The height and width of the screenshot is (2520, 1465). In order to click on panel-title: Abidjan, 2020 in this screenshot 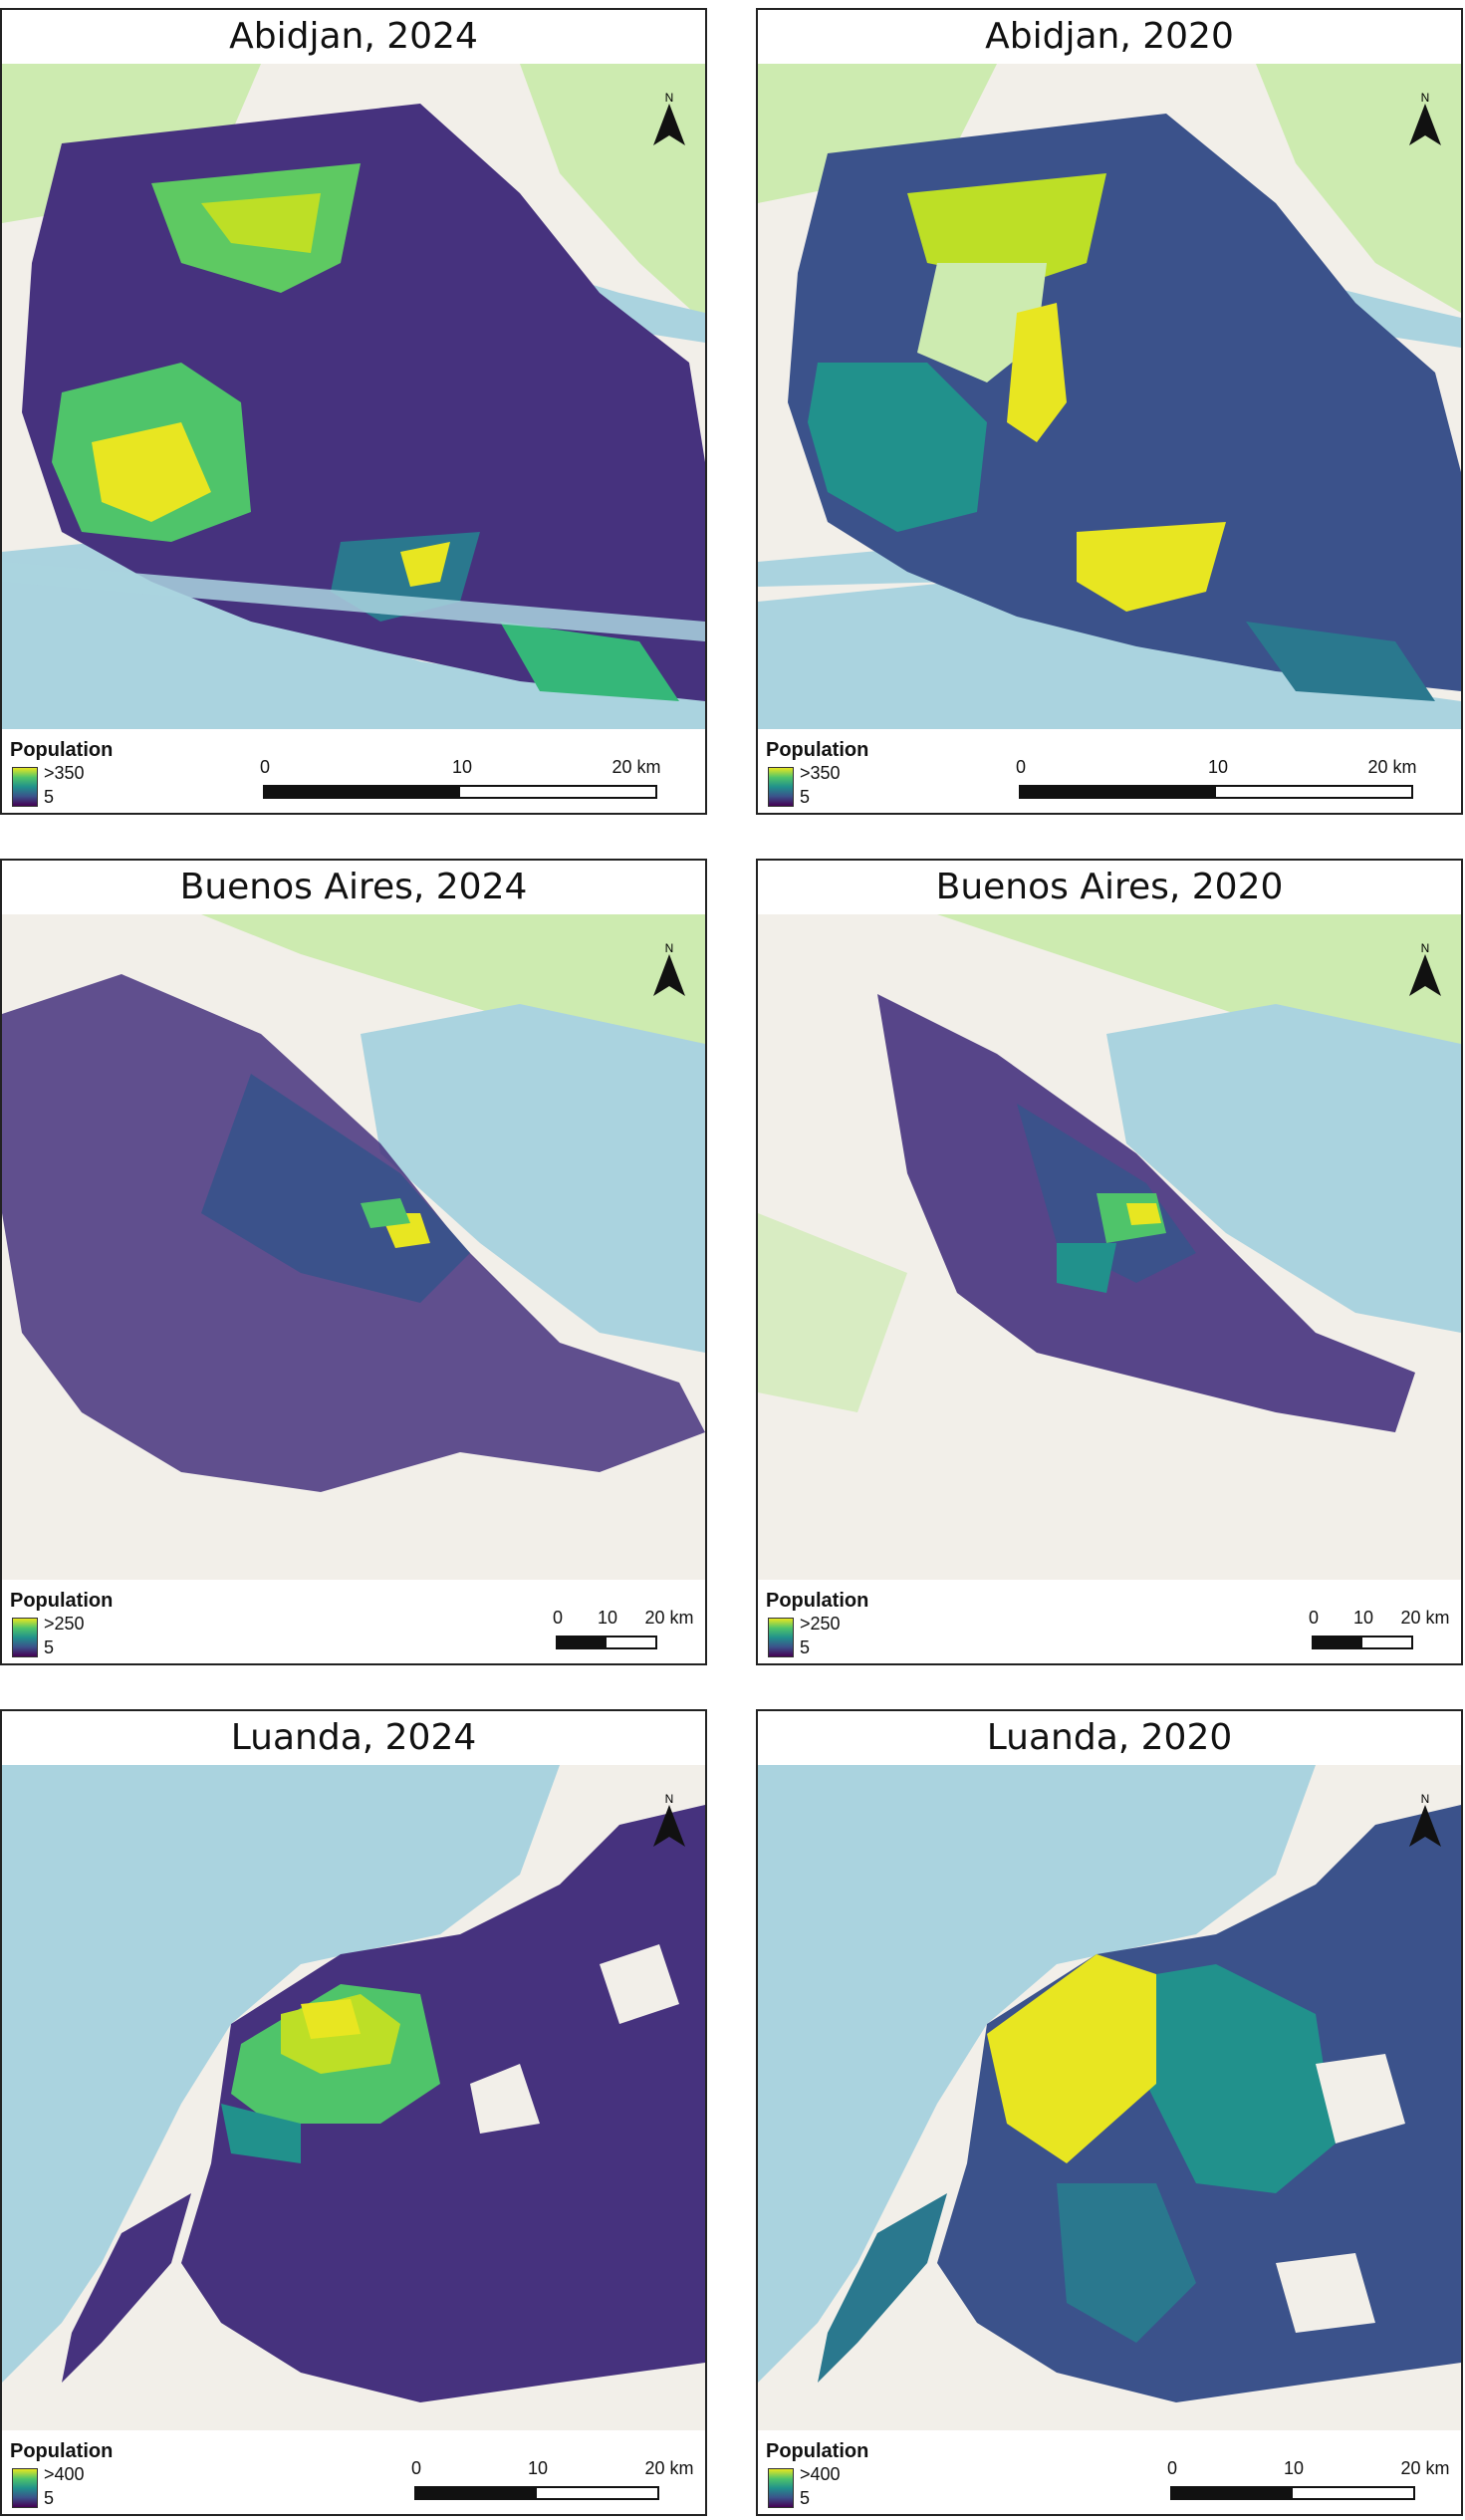, I will do `click(1109, 36)`.